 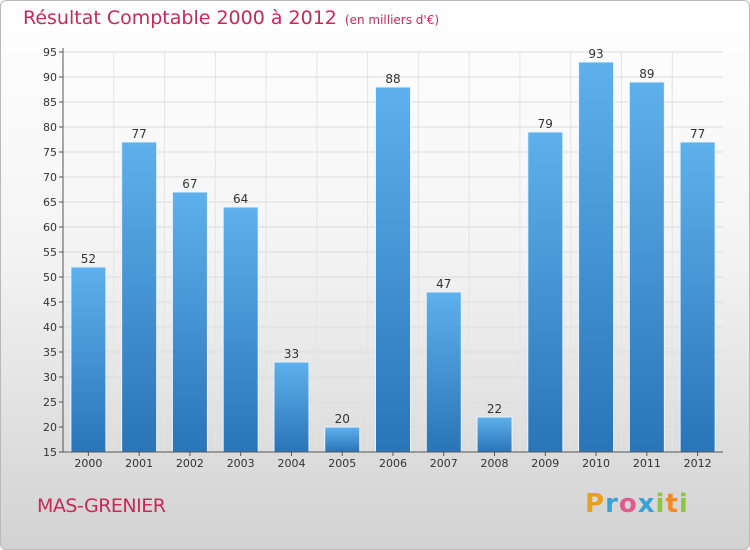 I want to click on y-tick-label-25: 25, so click(x=50, y=402).